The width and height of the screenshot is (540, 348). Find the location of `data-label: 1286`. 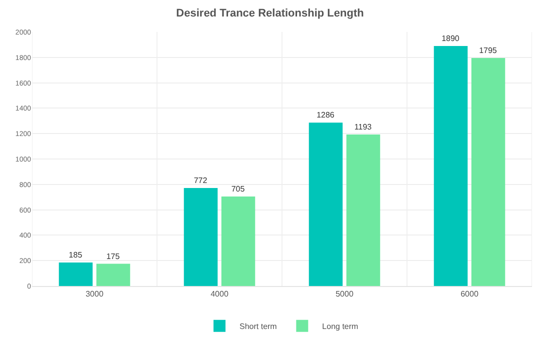

data-label: 1286 is located at coordinates (325, 115).